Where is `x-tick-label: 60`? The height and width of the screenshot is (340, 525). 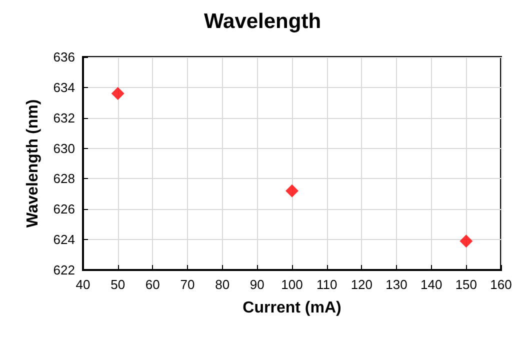
x-tick-label: 60 is located at coordinates (152, 284).